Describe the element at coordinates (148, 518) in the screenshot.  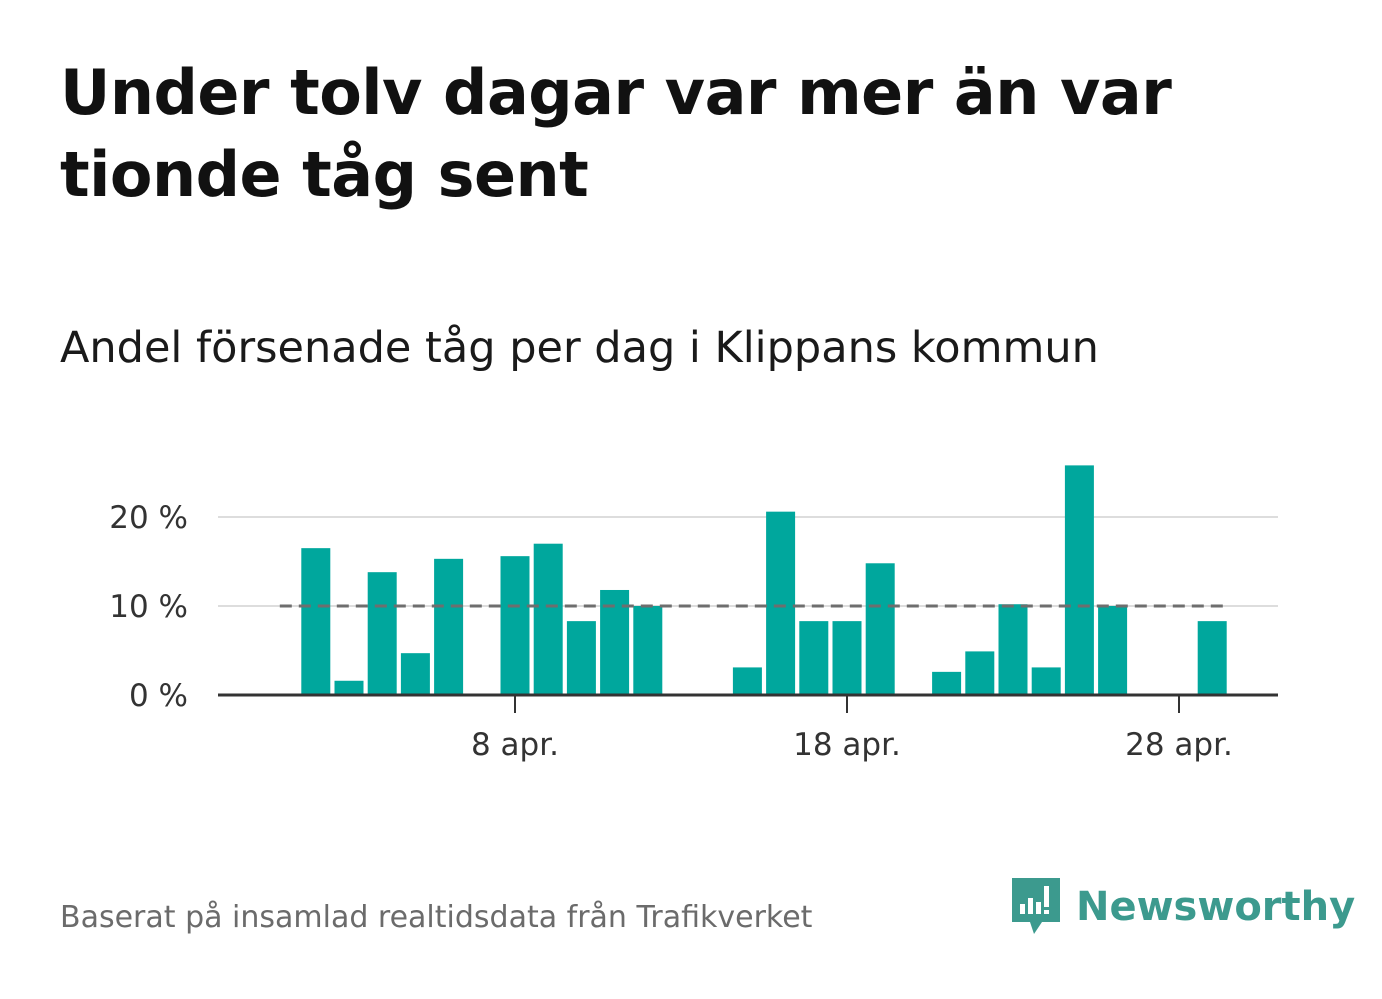
I see `y-tick-label: 20 %` at that location.